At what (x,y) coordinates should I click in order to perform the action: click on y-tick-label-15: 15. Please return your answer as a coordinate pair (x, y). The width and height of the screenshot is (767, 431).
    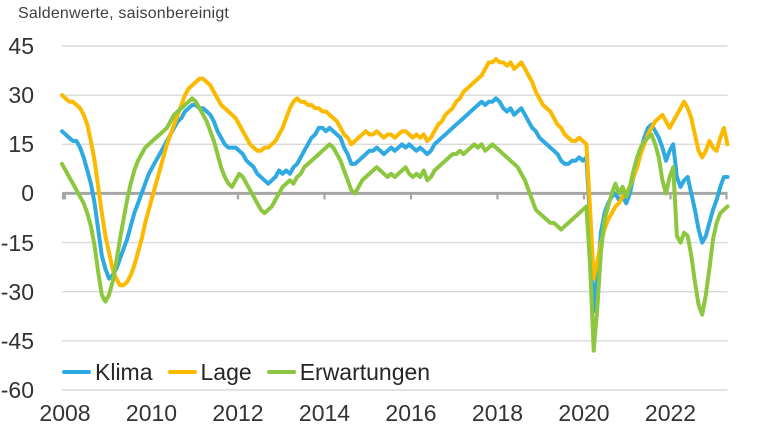
    Looking at the image, I should click on (21, 144).